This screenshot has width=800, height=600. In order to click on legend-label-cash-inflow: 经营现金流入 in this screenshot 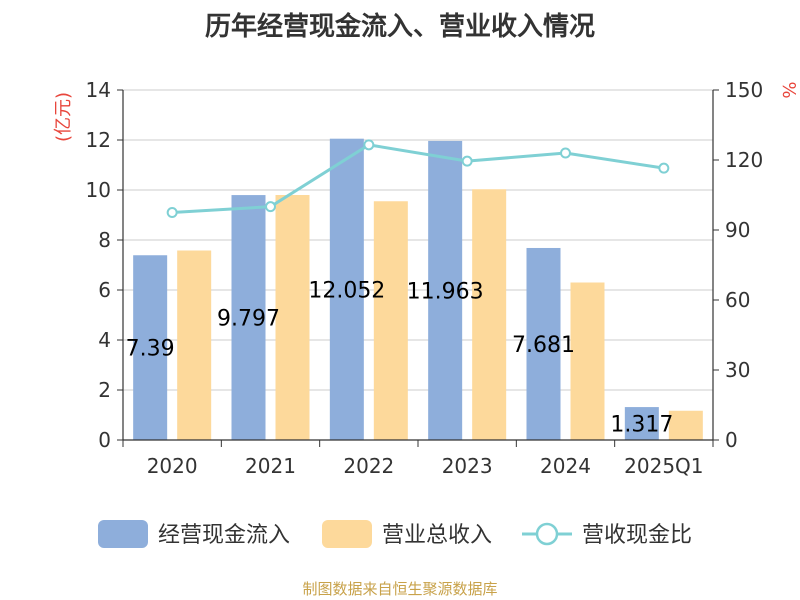, I will do `click(224, 535)`.